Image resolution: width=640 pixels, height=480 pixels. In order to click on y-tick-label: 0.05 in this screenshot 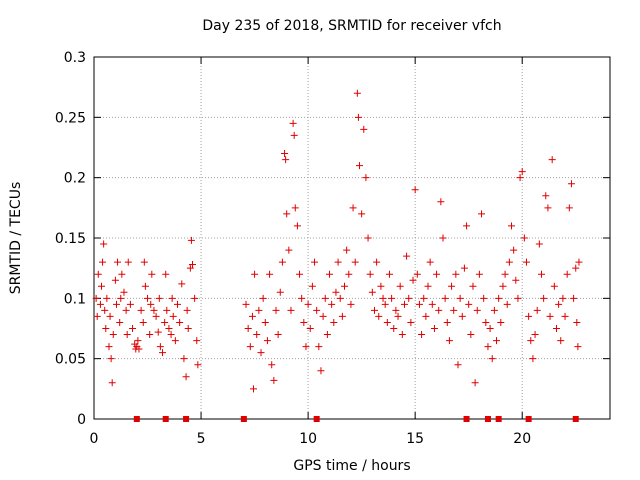, I will do `click(70, 360)`.